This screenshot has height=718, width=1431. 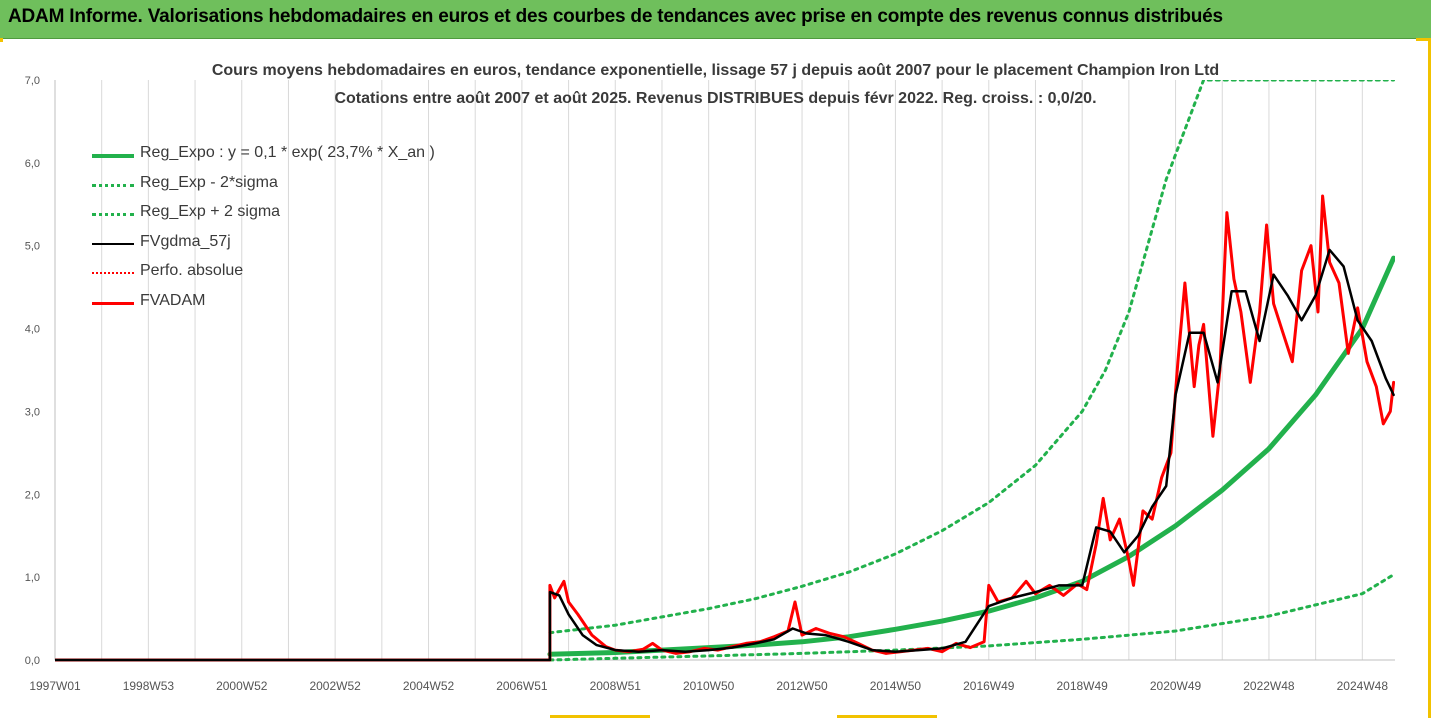 I want to click on y-tick-label: 0,0, so click(x=32, y=661).